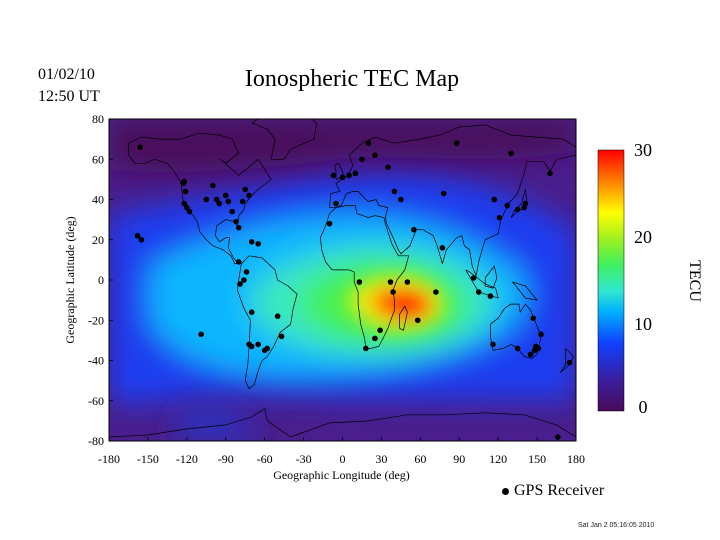  What do you see at coordinates (381, 459) in the screenshot?
I see `x-tick-label: 30` at bounding box center [381, 459].